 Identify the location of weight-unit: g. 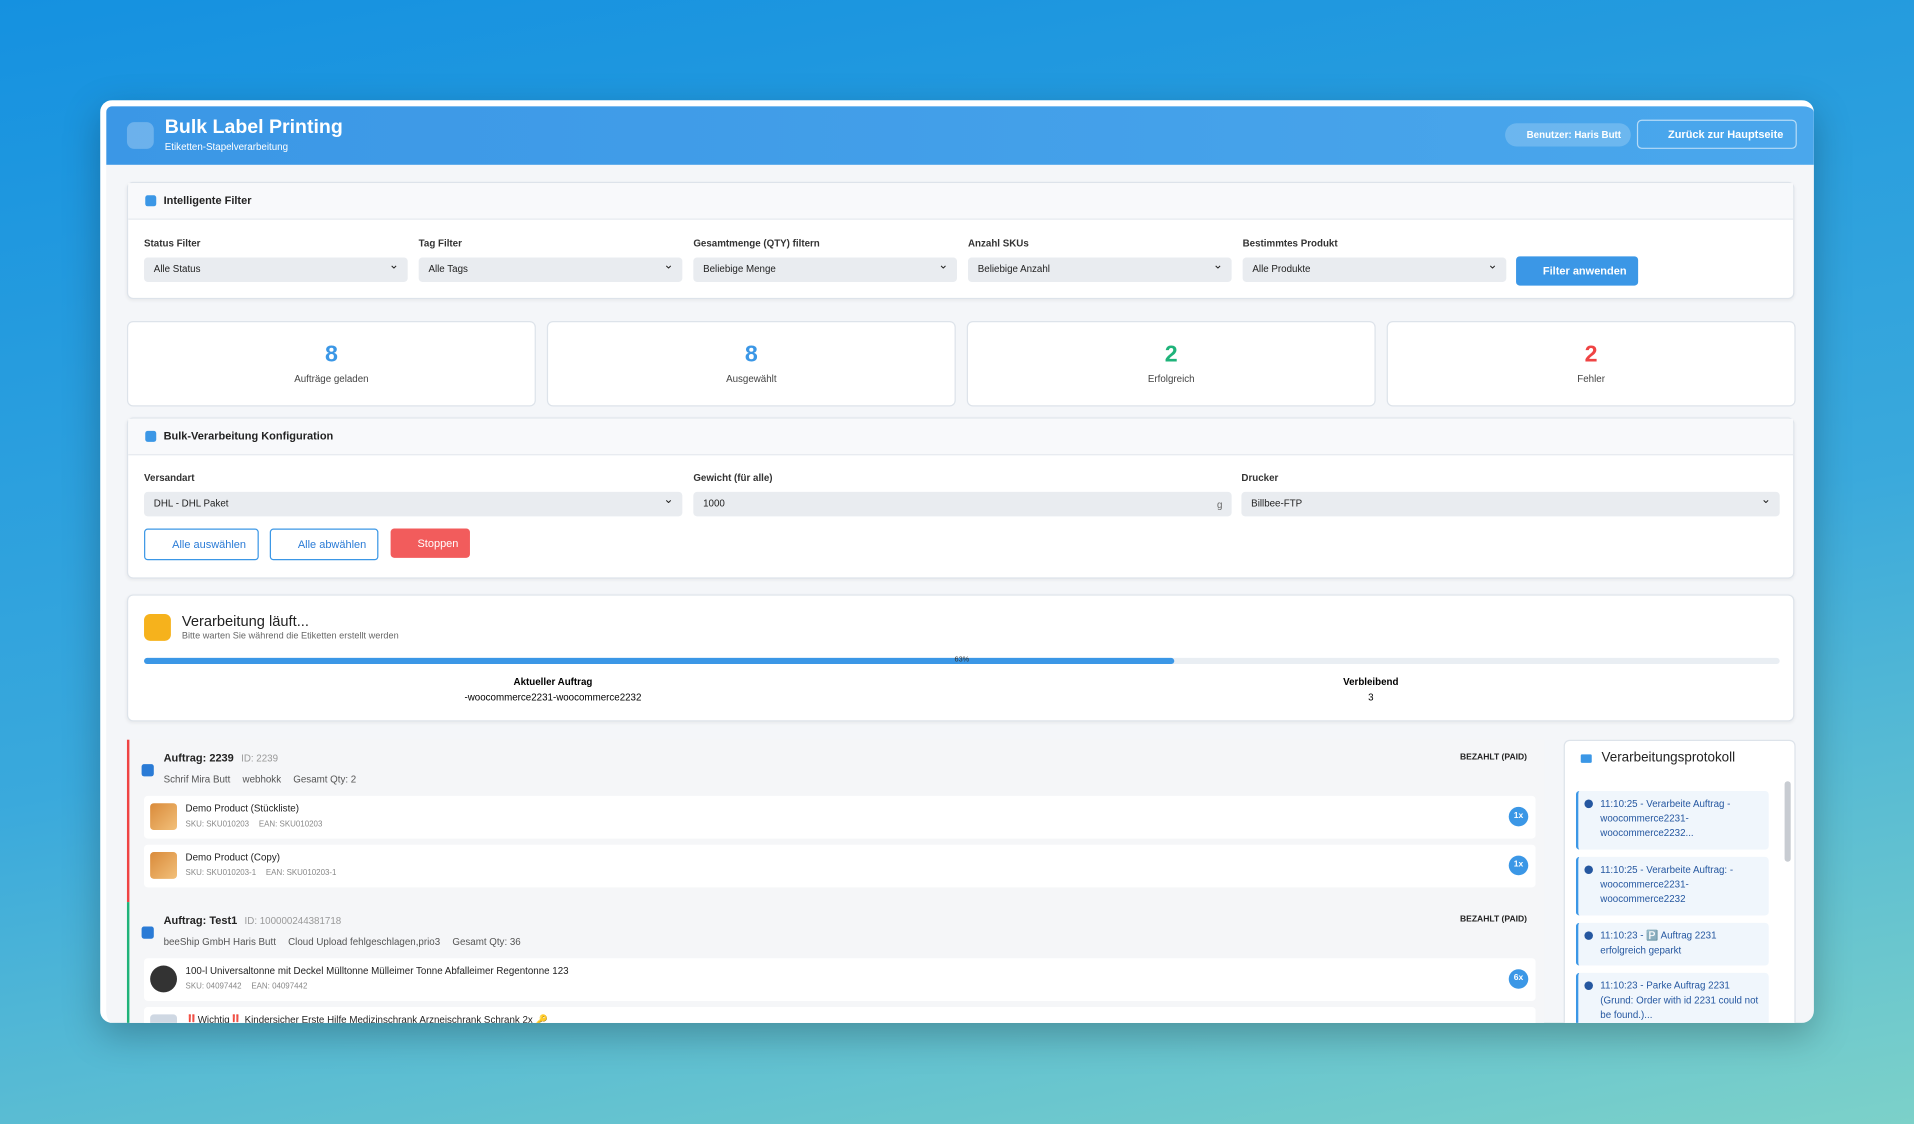
(1219, 505).